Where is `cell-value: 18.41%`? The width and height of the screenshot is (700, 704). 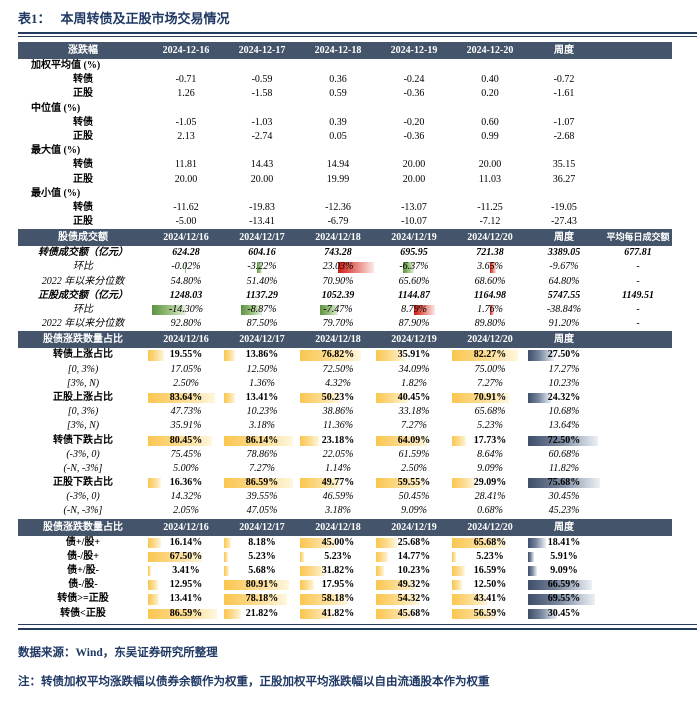
cell-value: 18.41% is located at coordinates (564, 542).